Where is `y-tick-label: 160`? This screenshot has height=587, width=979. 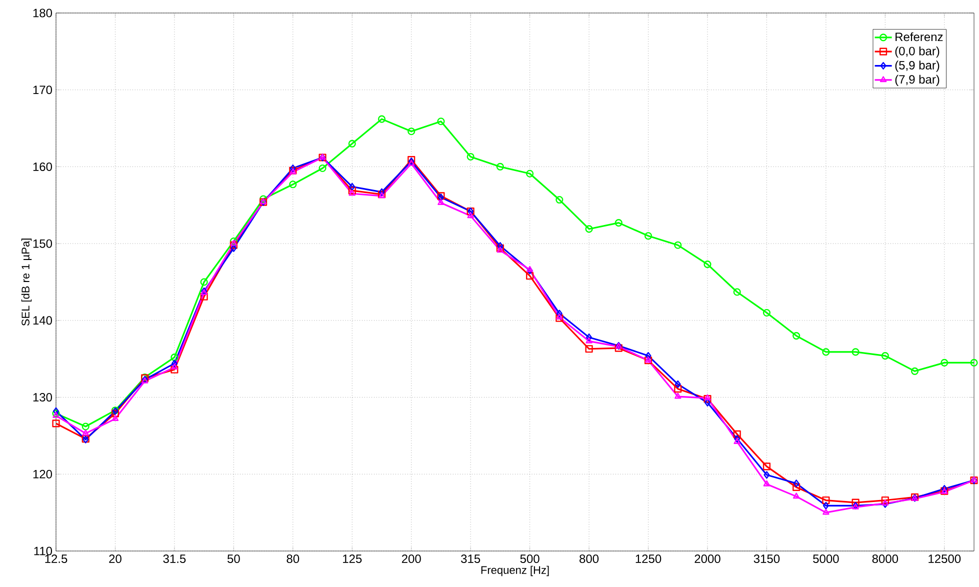
y-tick-label: 160 is located at coordinates (42, 166).